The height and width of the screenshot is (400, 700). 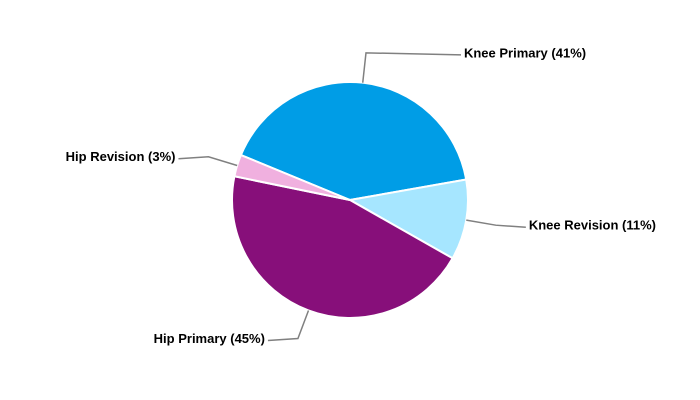 What do you see at coordinates (209, 338) in the screenshot?
I see `slice-label: Hip Primary (45%)` at bounding box center [209, 338].